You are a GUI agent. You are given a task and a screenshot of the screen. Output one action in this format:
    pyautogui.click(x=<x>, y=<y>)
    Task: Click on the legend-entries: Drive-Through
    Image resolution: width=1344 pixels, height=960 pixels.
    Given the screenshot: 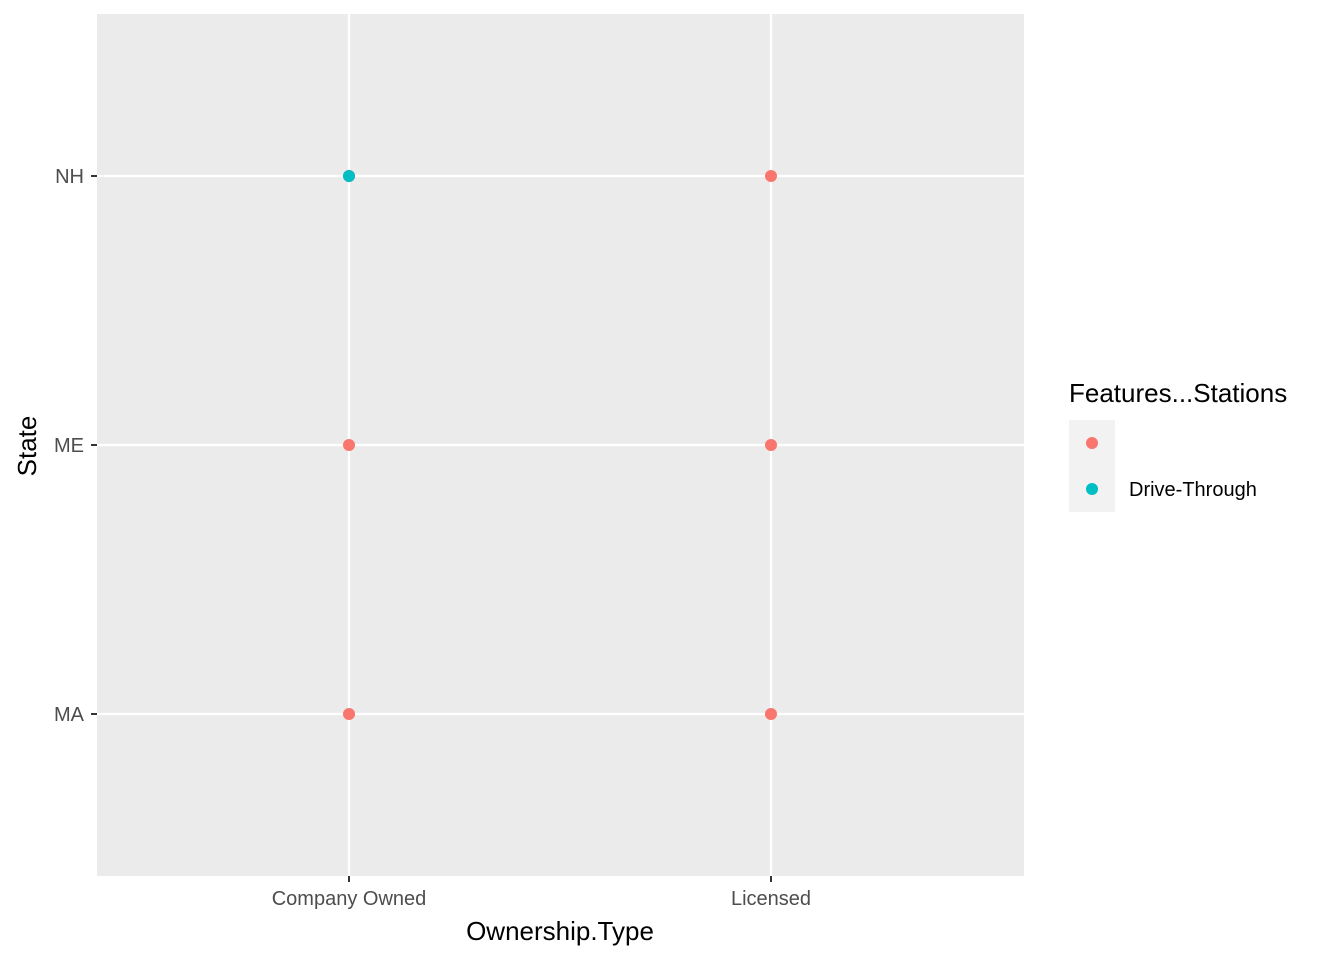 What is the action you would take?
    pyautogui.click(x=1171, y=469)
    